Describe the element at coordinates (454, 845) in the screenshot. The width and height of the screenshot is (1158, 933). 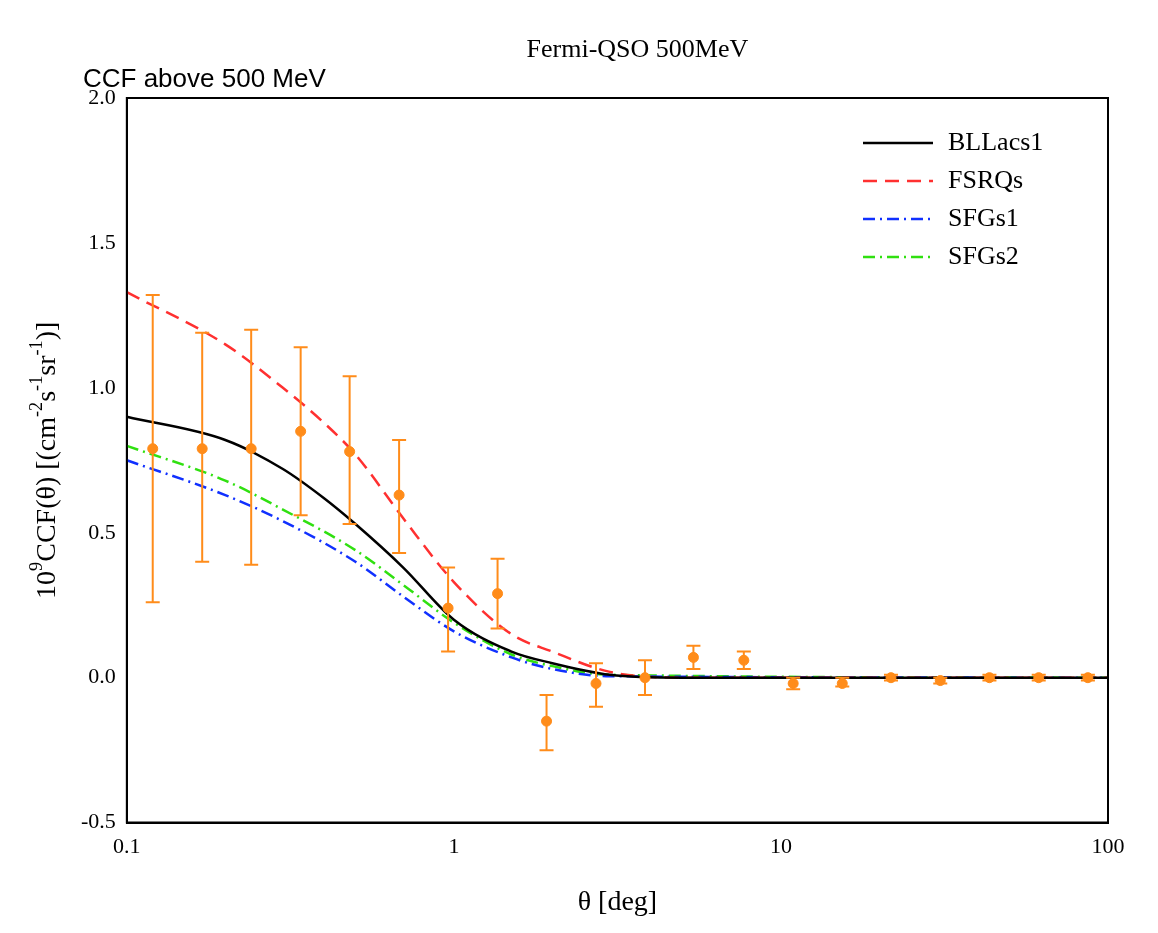
I see `x-tick-label: 1` at that location.